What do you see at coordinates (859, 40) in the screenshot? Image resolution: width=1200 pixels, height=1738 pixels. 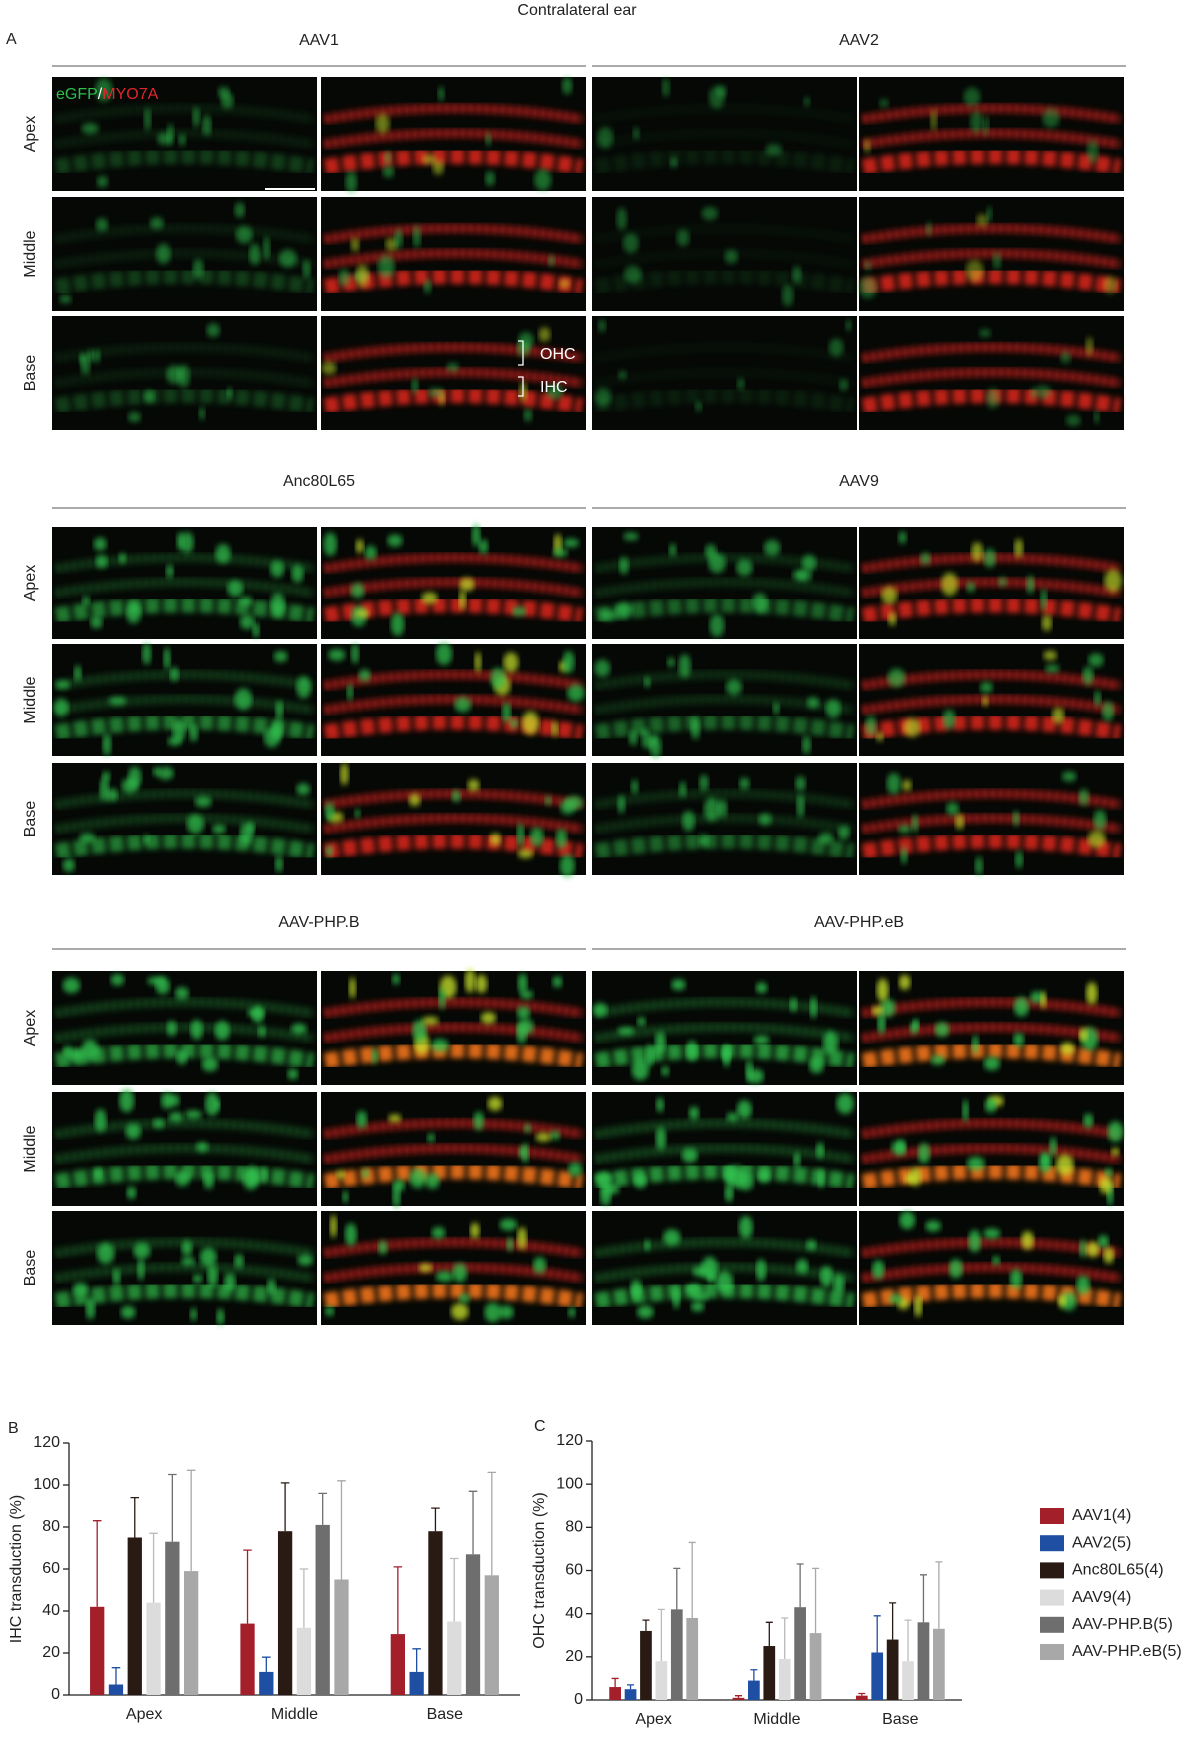 I see `group-title: AAV2` at bounding box center [859, 40].